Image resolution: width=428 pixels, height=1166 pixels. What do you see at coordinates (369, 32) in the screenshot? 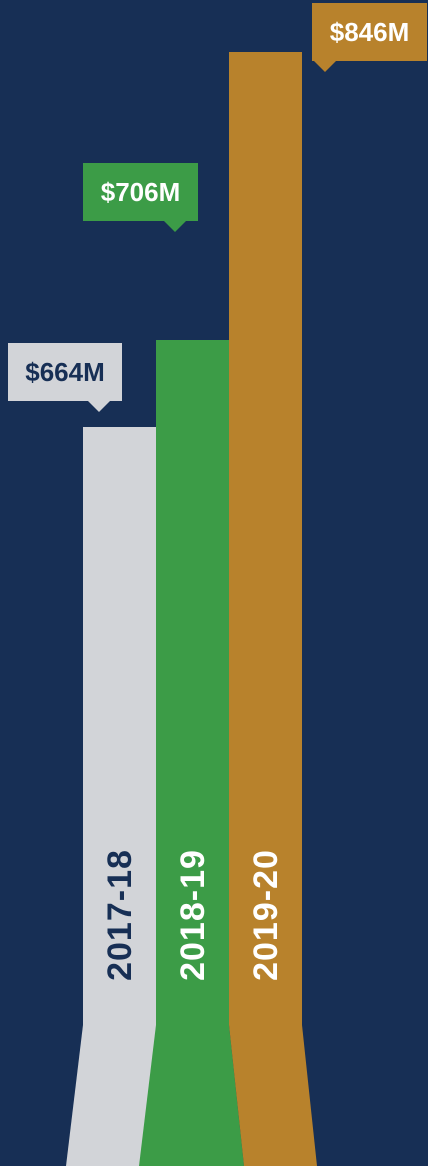
I see `value-label-text: $846M` at bounding box center [369, 32].